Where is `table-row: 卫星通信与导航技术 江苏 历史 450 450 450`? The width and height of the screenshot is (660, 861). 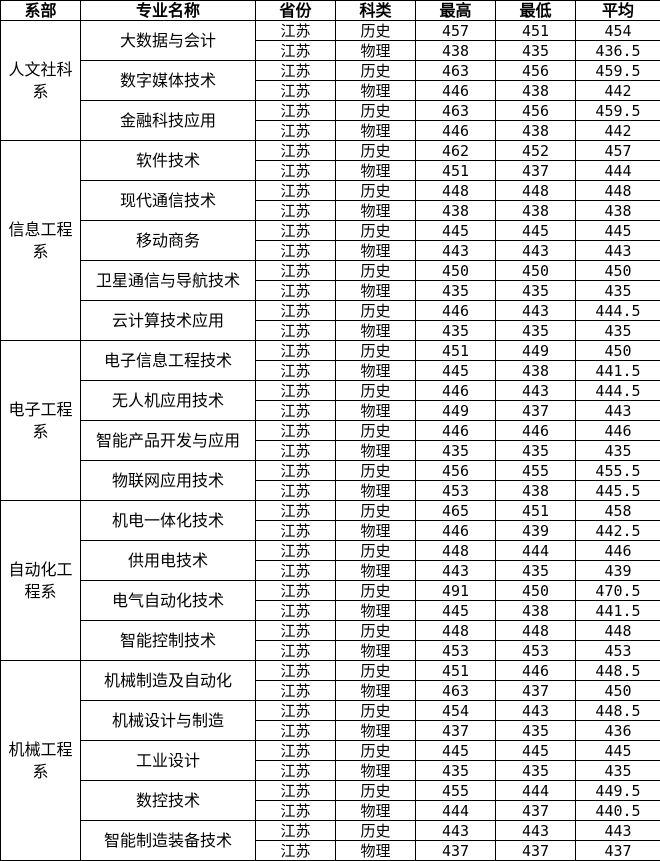 table-row: 卫星通信与导航技术 江苏 历史 450 450 450 is located at coordinates (330, 280).